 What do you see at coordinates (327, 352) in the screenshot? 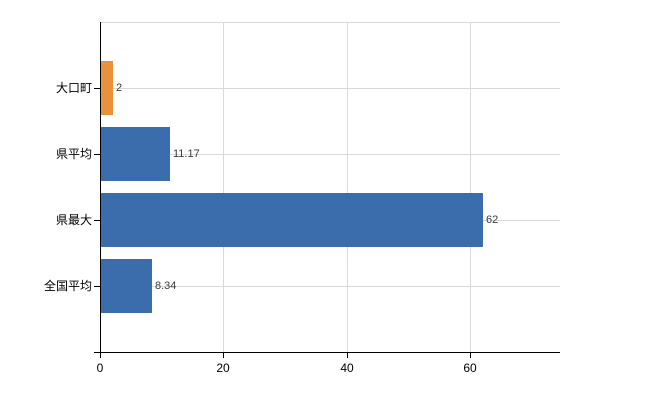
I see `x-axis-line` at bounding box center [327, 352].